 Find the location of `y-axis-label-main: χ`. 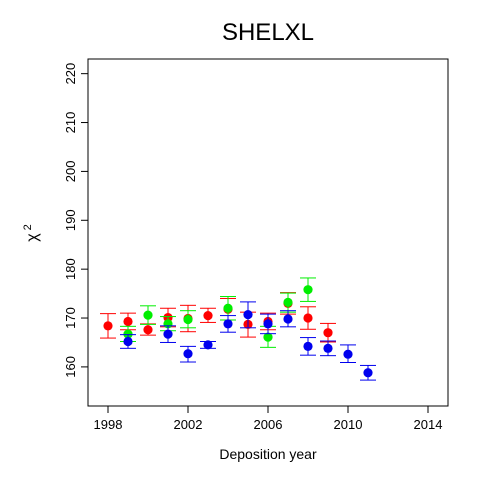

y-axis-label-main: χ is located at coordinates (32, 237).